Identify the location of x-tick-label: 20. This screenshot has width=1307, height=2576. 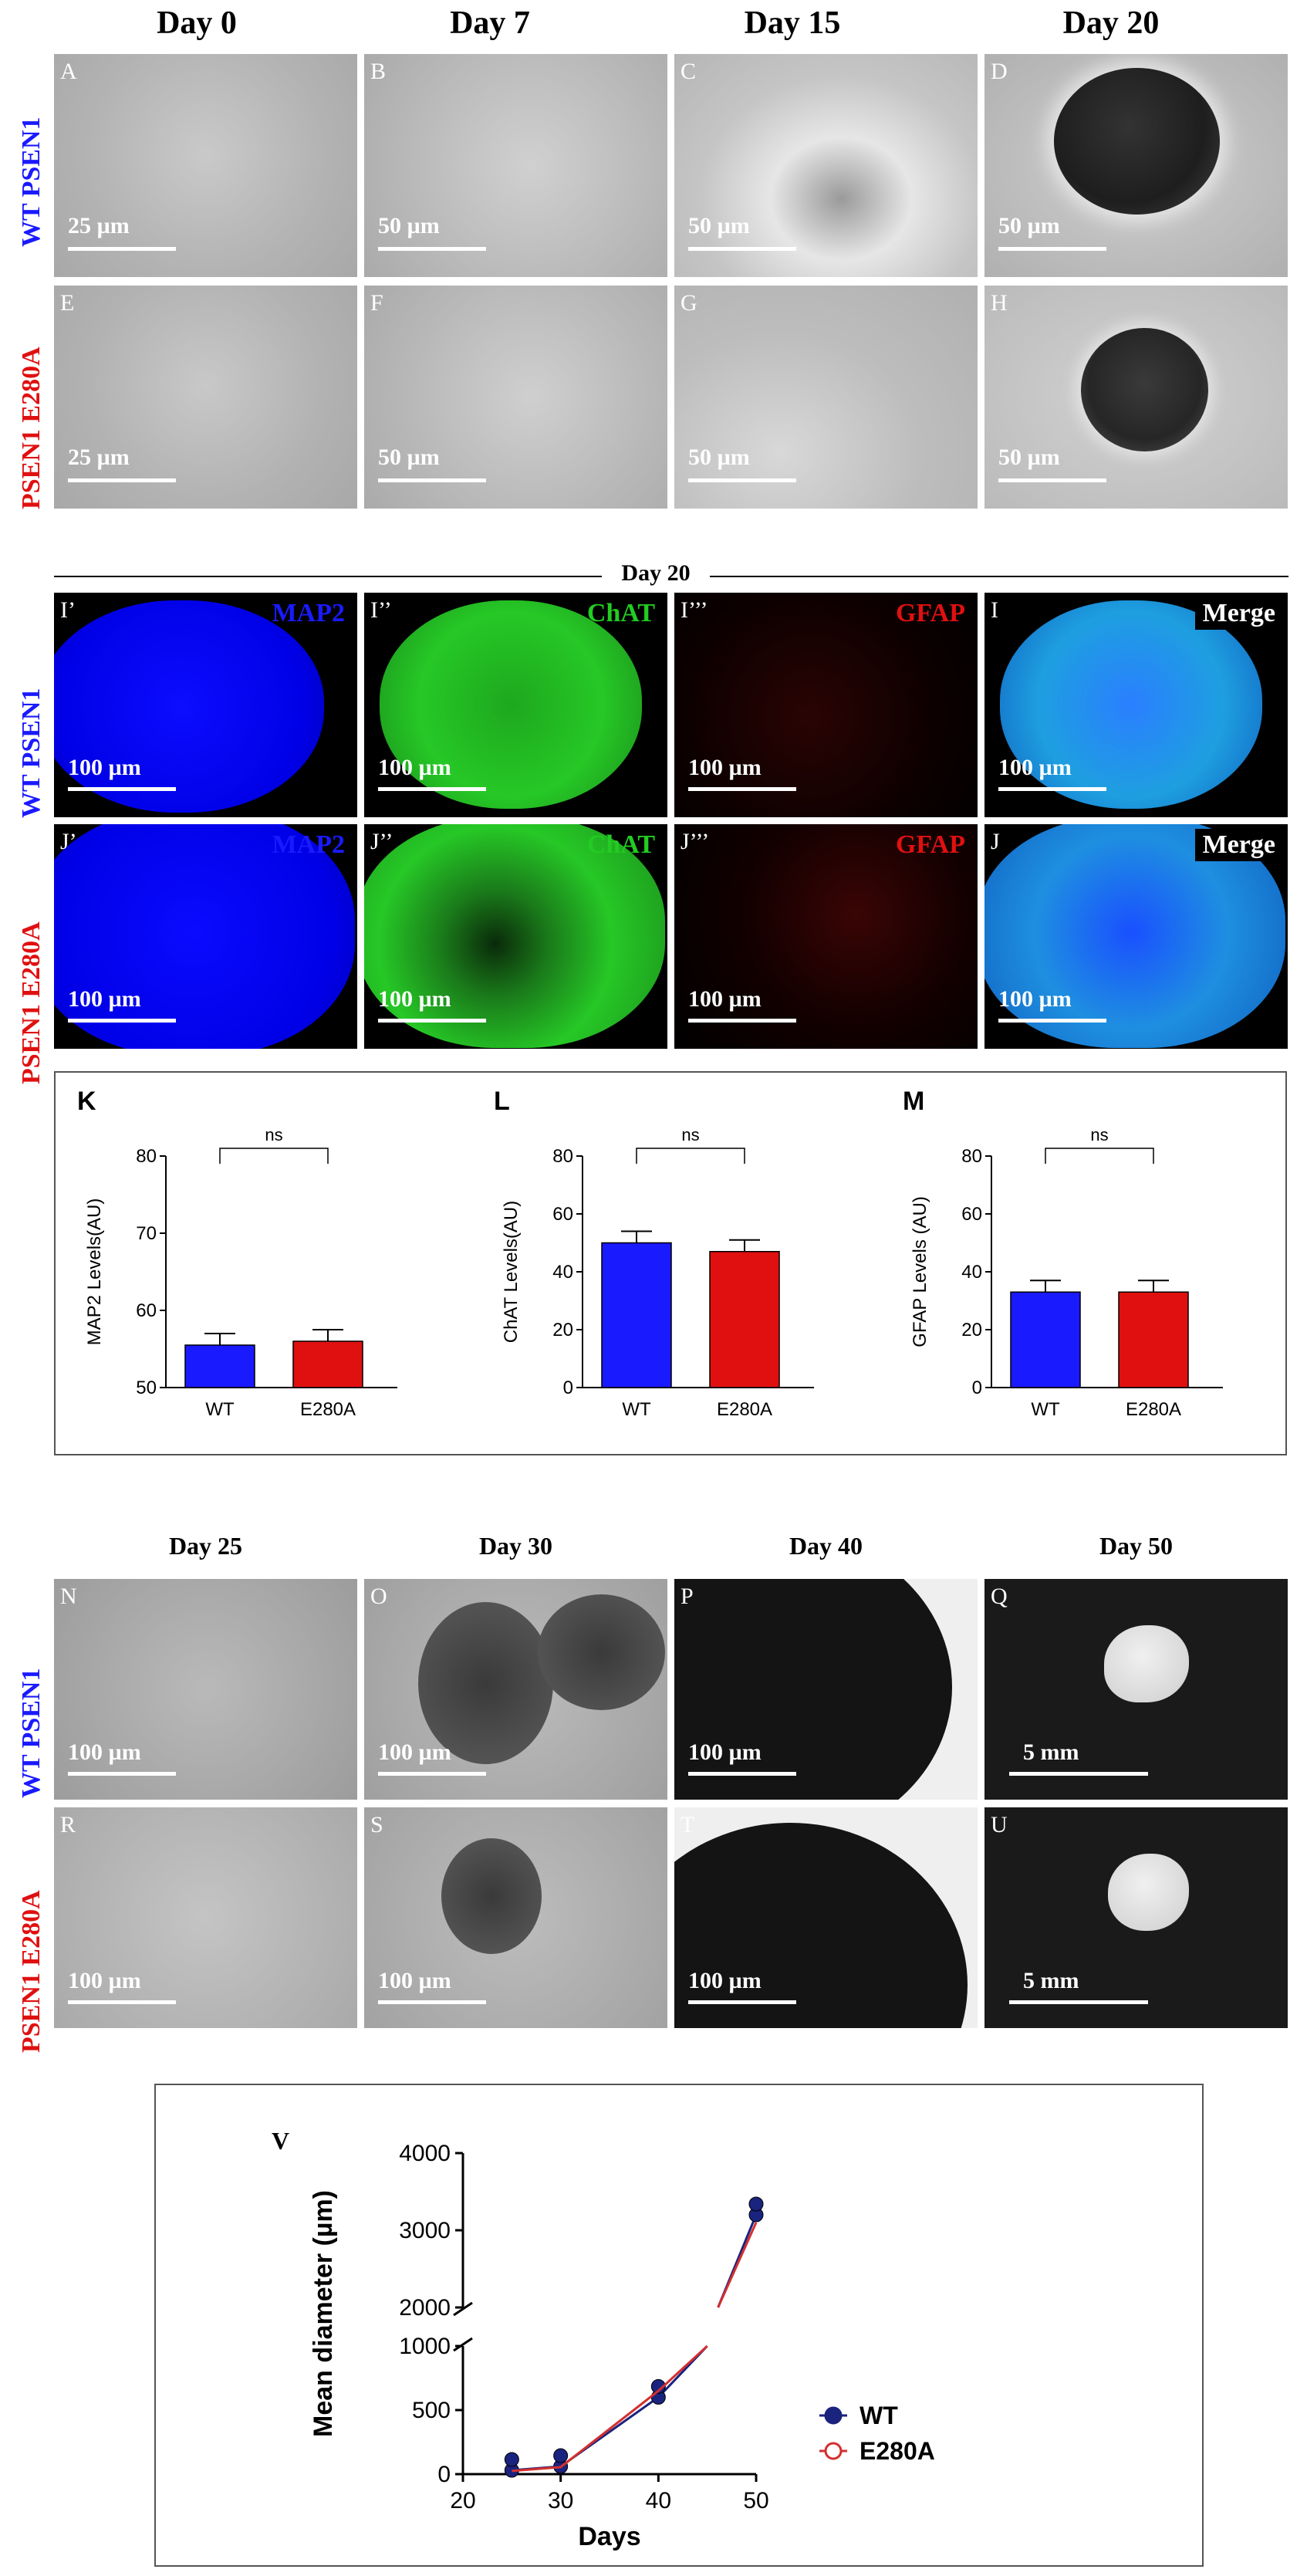
(462, 2500).